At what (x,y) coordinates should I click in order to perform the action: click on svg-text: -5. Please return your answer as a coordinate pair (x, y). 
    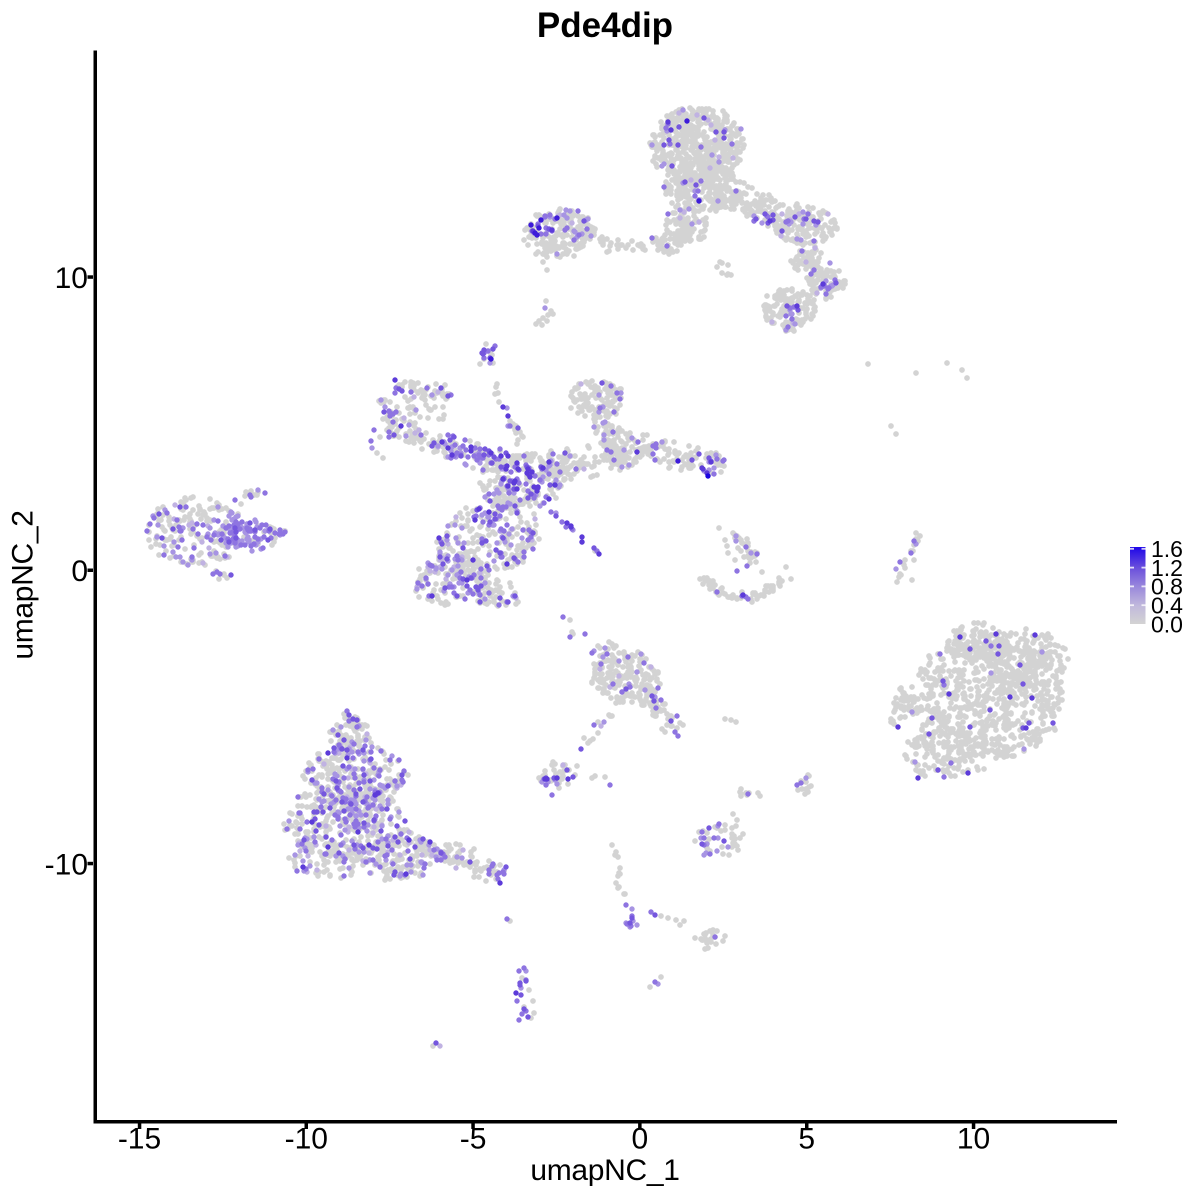
    Looking at the image, I should click on (473, 1139).